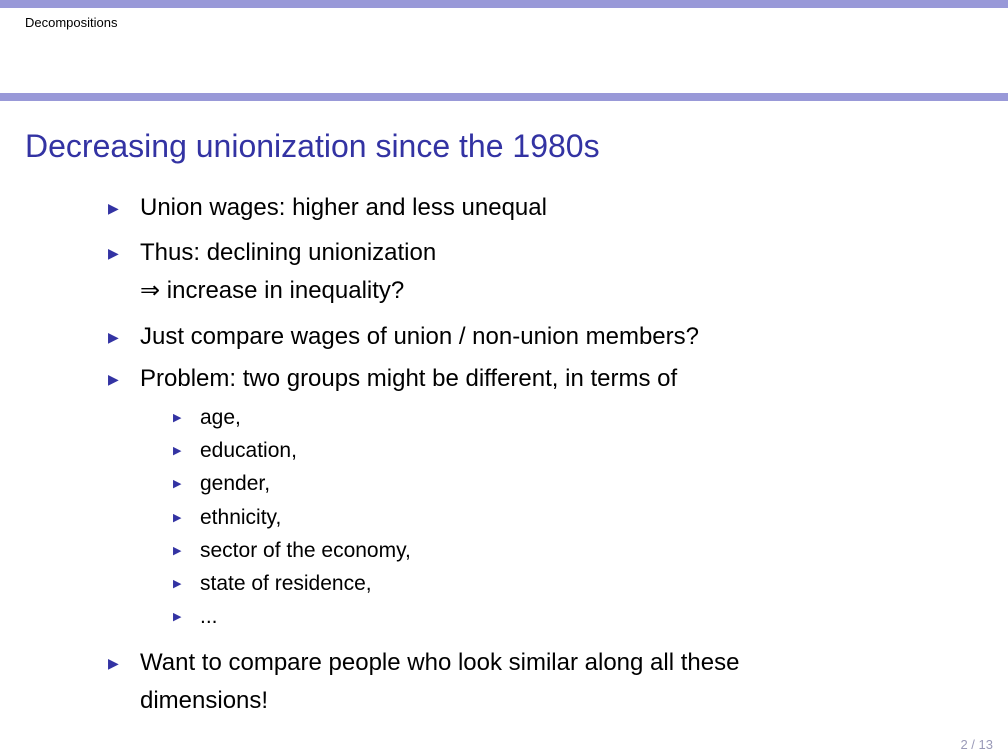 The image size is (1008, 756). I want to click on sub-bullet-text: sector of the economy,, so click(305, 550).